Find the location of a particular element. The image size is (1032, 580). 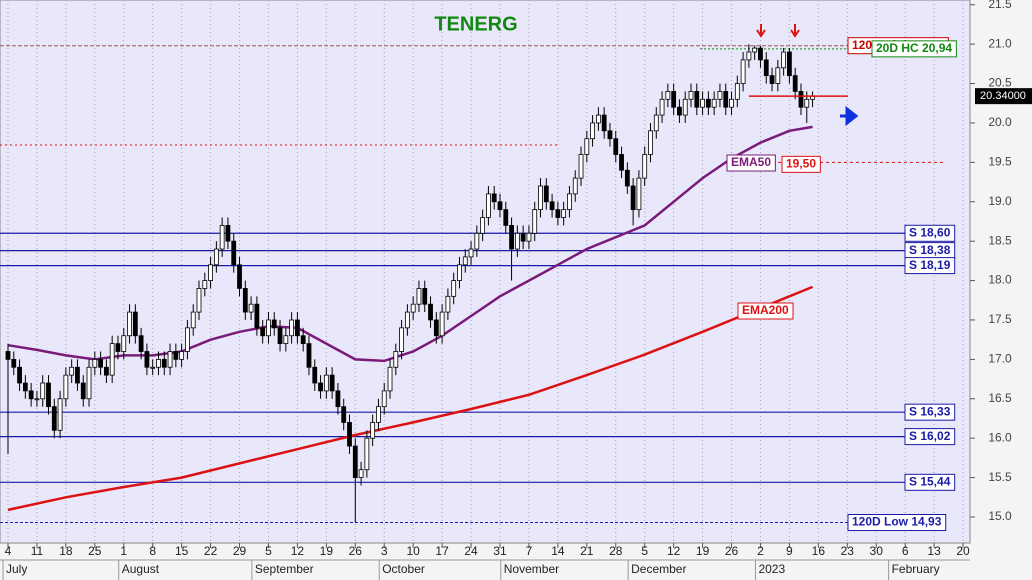

x-tick-label: 5 is located at coordinates (644, 551).